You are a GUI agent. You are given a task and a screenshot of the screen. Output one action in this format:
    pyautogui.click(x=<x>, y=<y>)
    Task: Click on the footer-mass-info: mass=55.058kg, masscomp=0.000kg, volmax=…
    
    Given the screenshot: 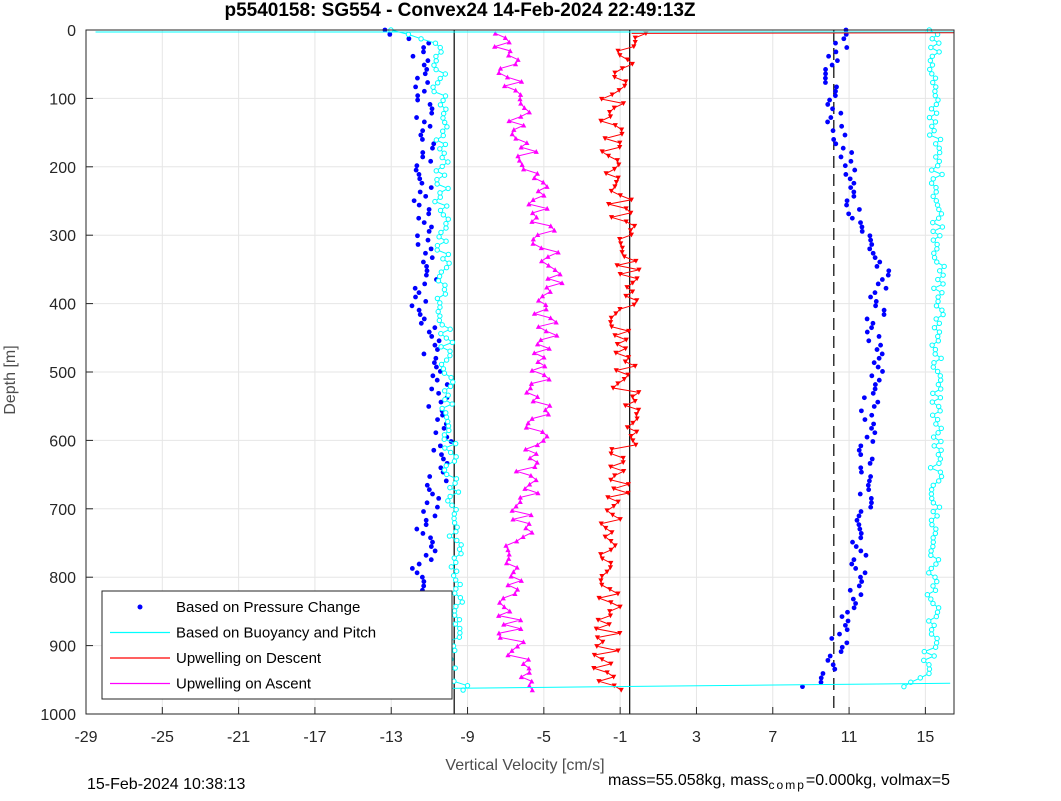 What is the action you would take?
    pyautogui.click(x=779, y=782)
    